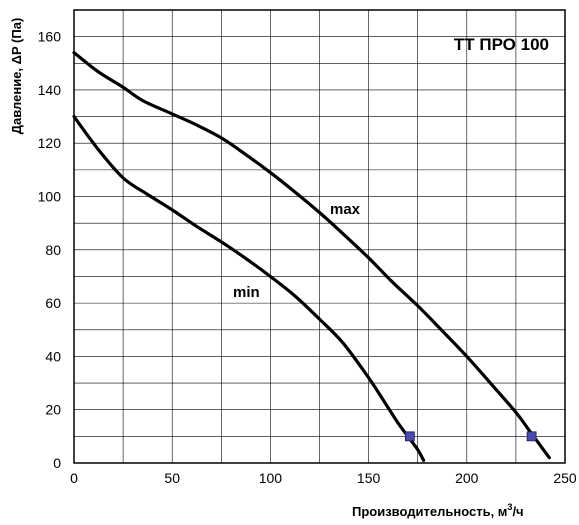 The image size is (579, 525). I want to click on y-tick-label: 120, so click(50, 143).